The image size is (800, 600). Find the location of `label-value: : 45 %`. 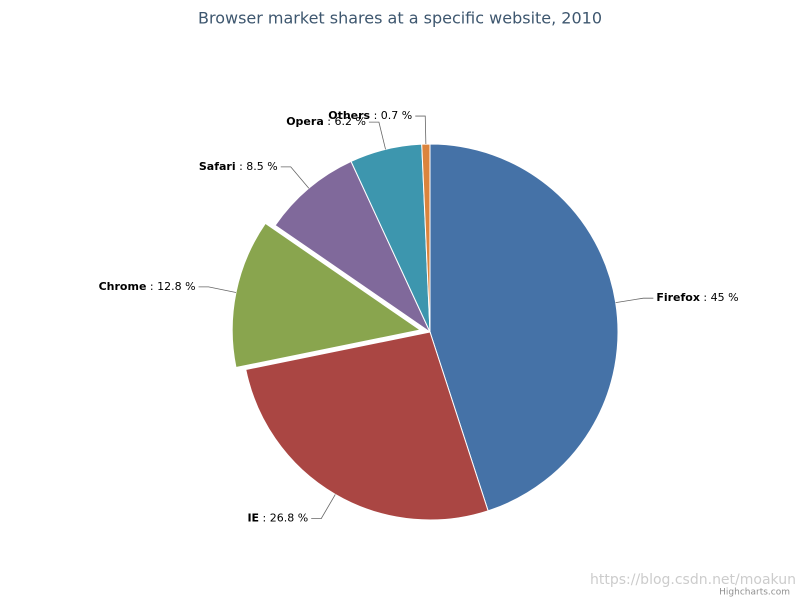

label-value: : 45 % is located at coordinates (719, 297).